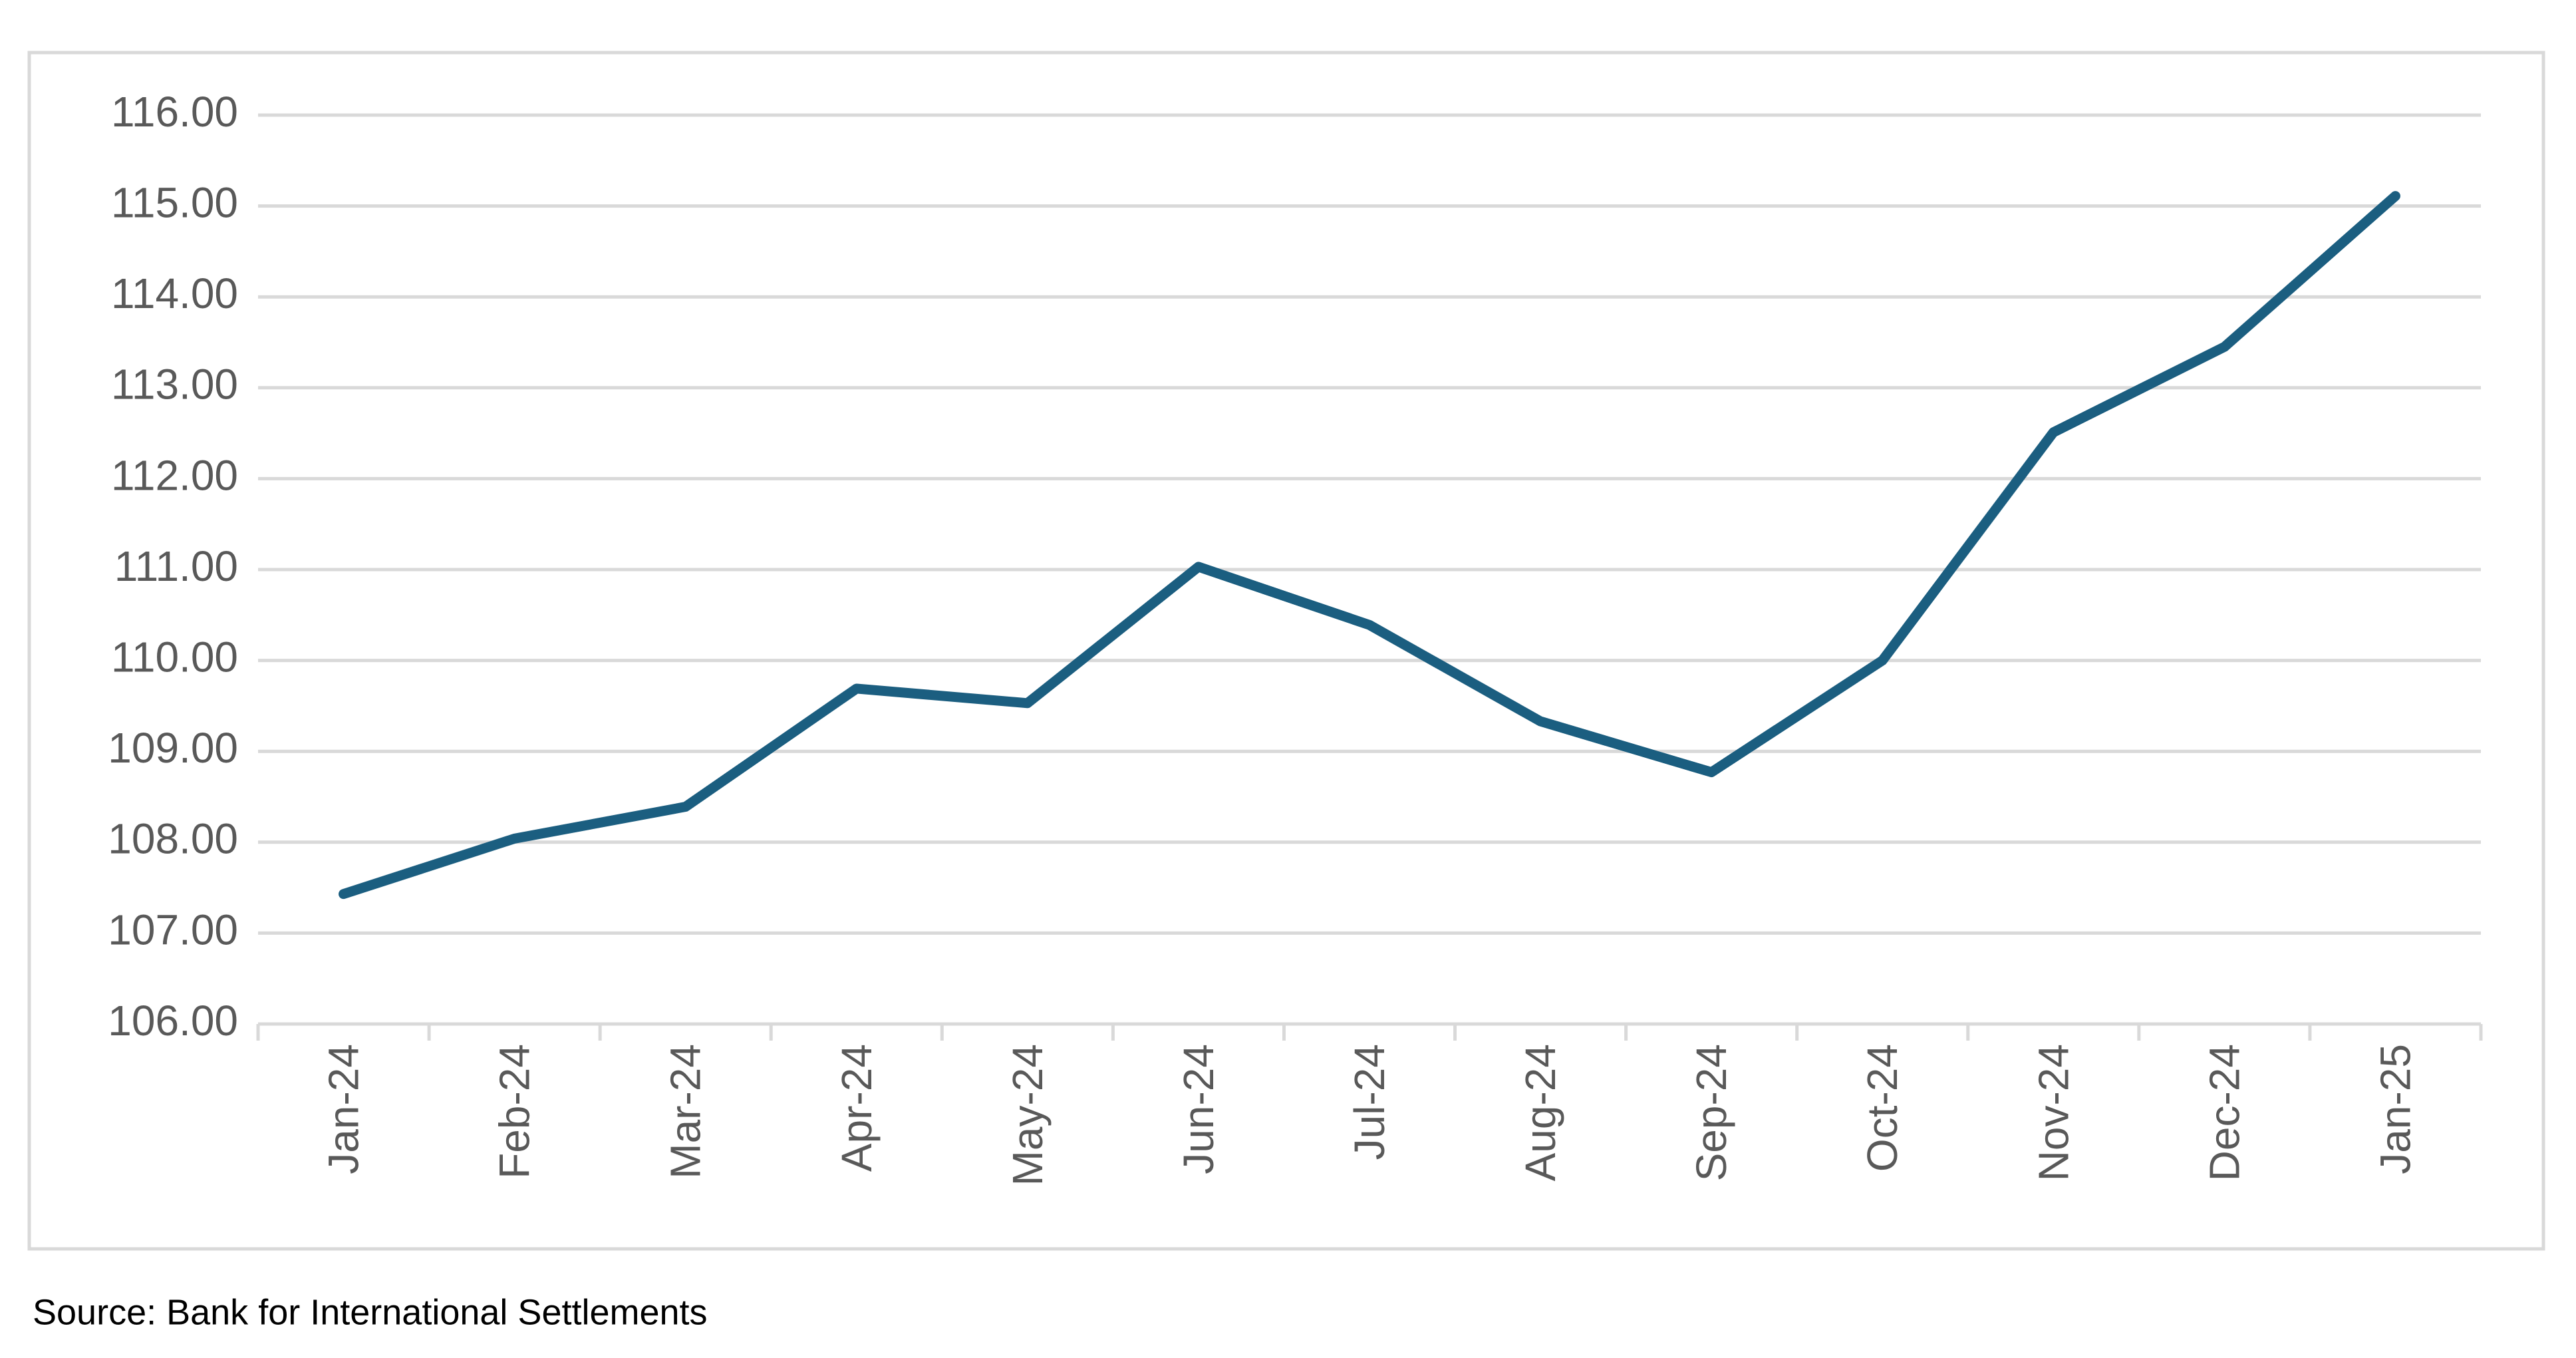 The height and width of the screenshot is (1358, 2576). What do you see at coordinates (857, 1108) in the screenshot?
I see `x-tick-label: Apr-24` at bounding box center [857, 1108].